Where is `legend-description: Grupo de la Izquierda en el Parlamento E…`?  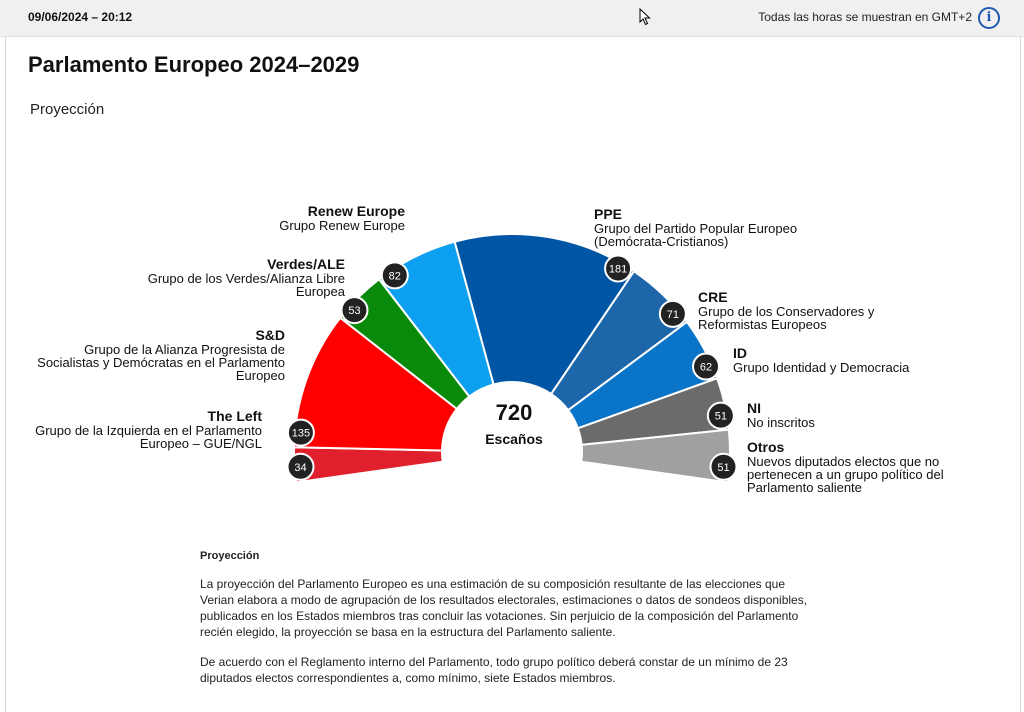
legend-description: Grupo de la Izquierda en el Parlamento E… is located at coordinates (148, 437).